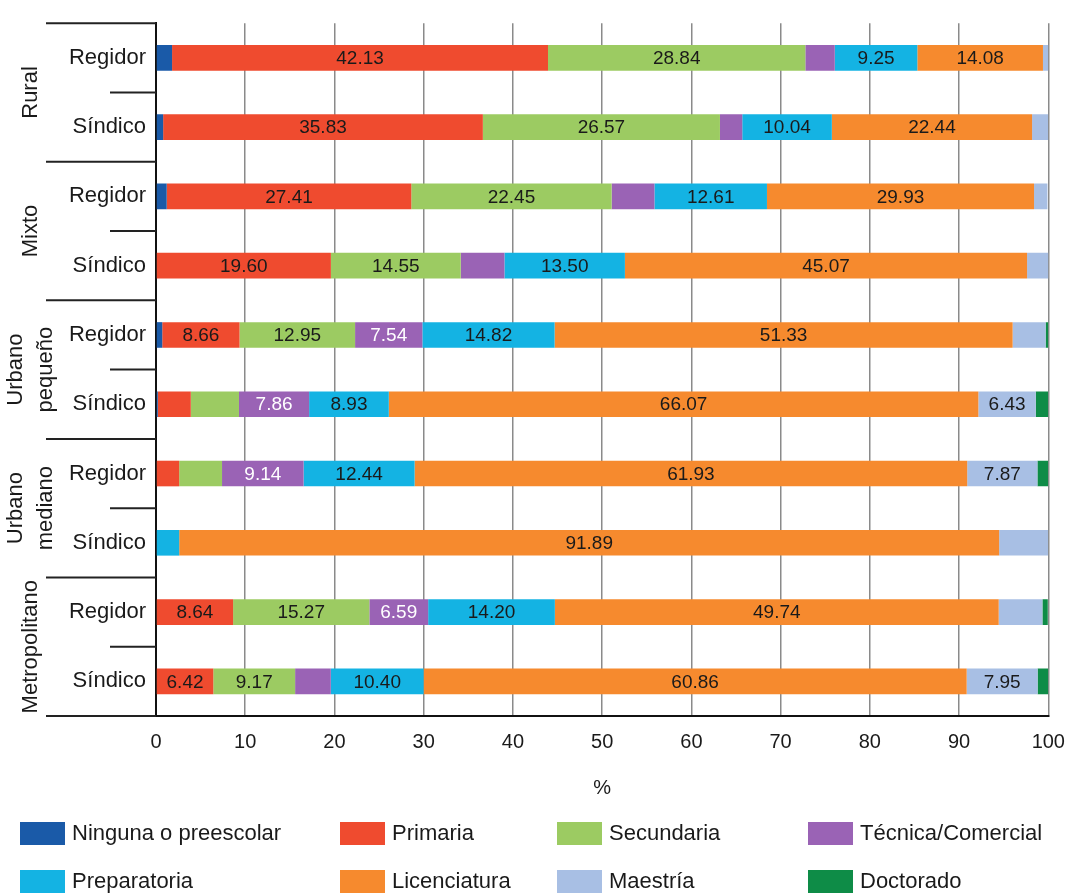  Describe the element at coordinates (602, 786) in the screenshot. I see `x-axis-title: %` at that location.